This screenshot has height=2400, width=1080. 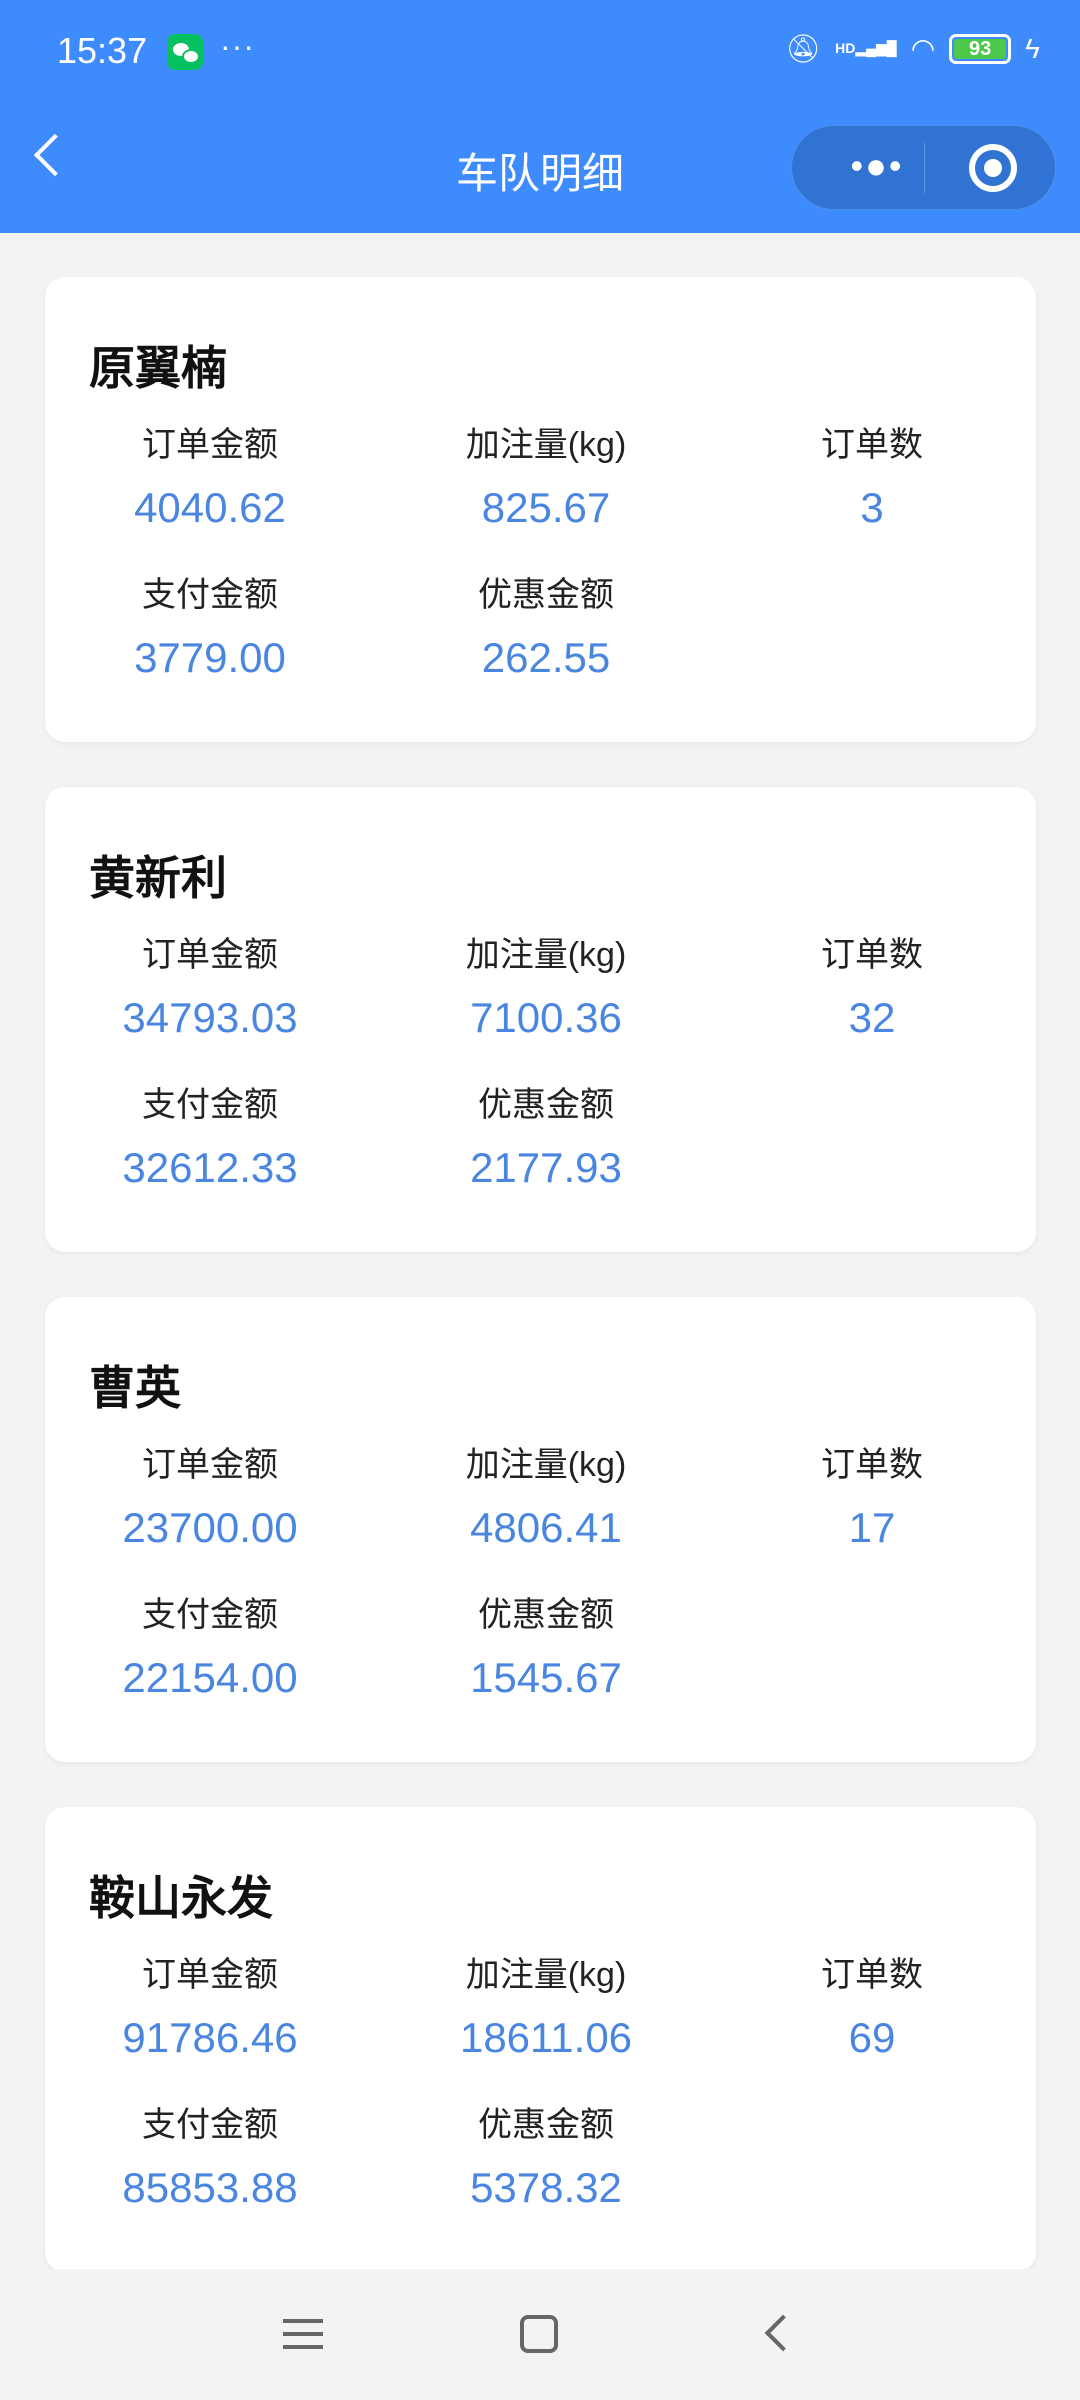 What do you see at coordinates (210, 2037) in the screenshot?
I see `stat-value: 91786.46` at bounding box center [210, 2037].